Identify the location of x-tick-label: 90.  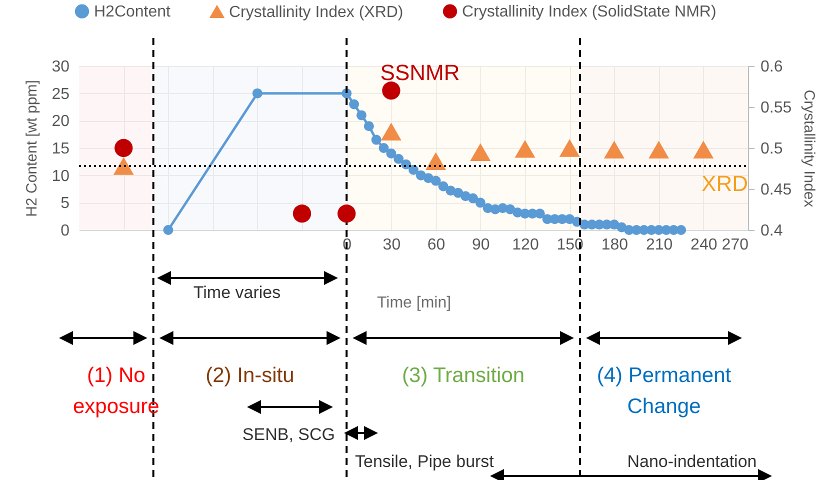
(481, 245).